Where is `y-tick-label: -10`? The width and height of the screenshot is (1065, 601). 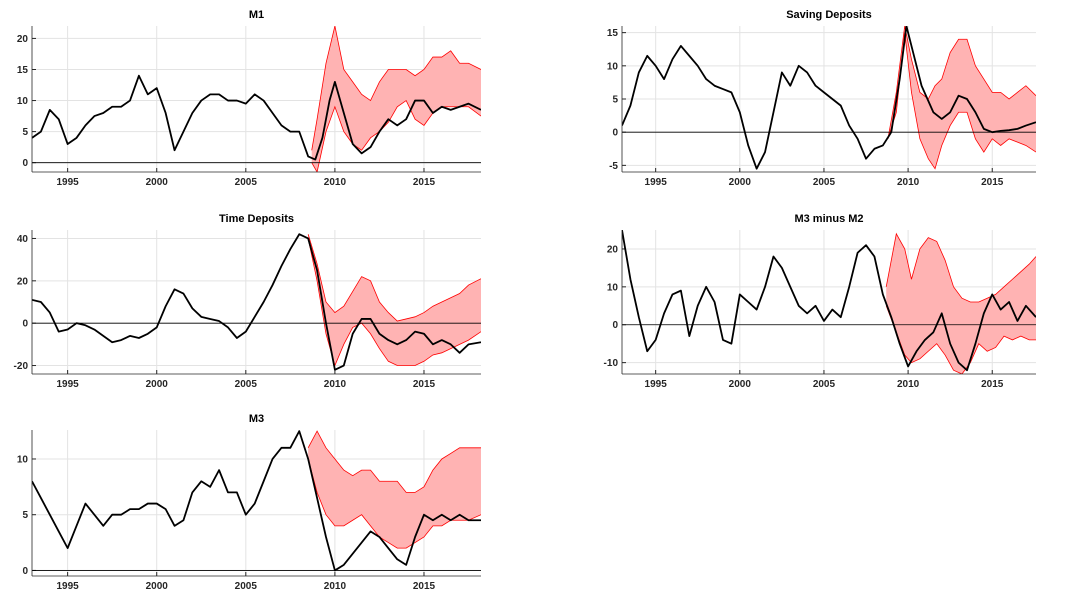
y-tick-label: -10 is located at coordinates (611, 363).